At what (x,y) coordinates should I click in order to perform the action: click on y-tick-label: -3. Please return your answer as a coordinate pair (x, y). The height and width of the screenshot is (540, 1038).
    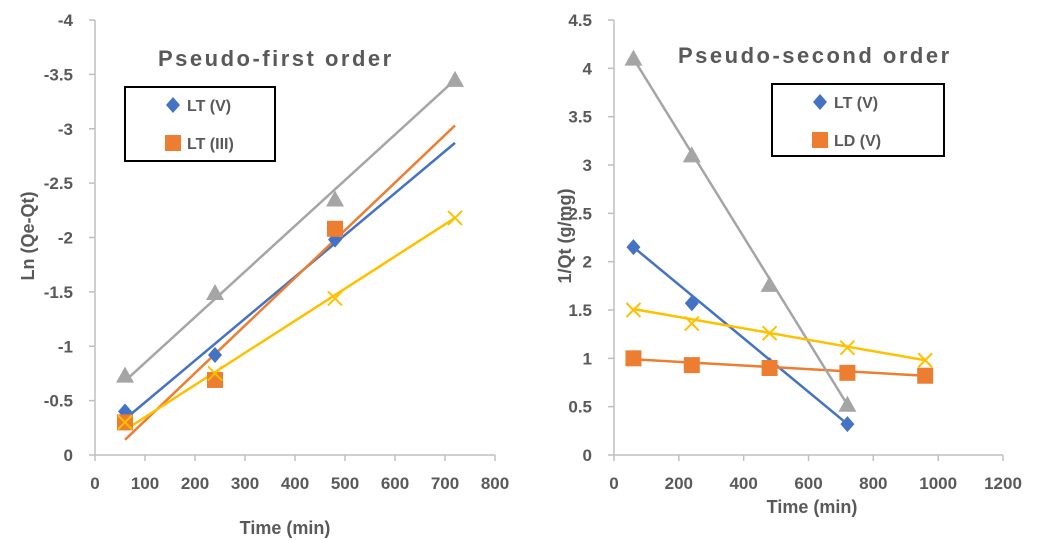
    Looking at the image, I should click on (65, 129).